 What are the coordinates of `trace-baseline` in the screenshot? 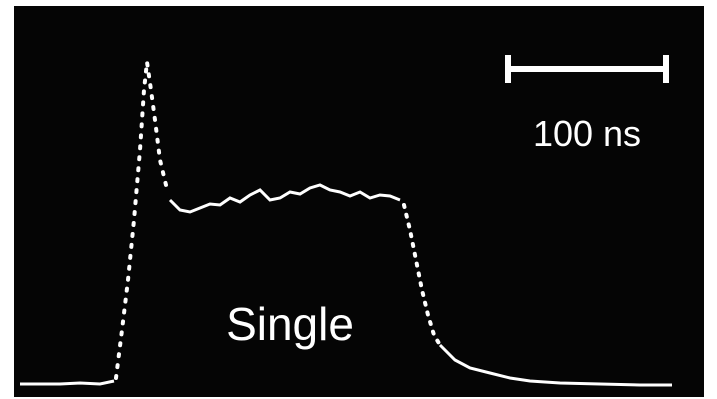 It's located at (67, 382).